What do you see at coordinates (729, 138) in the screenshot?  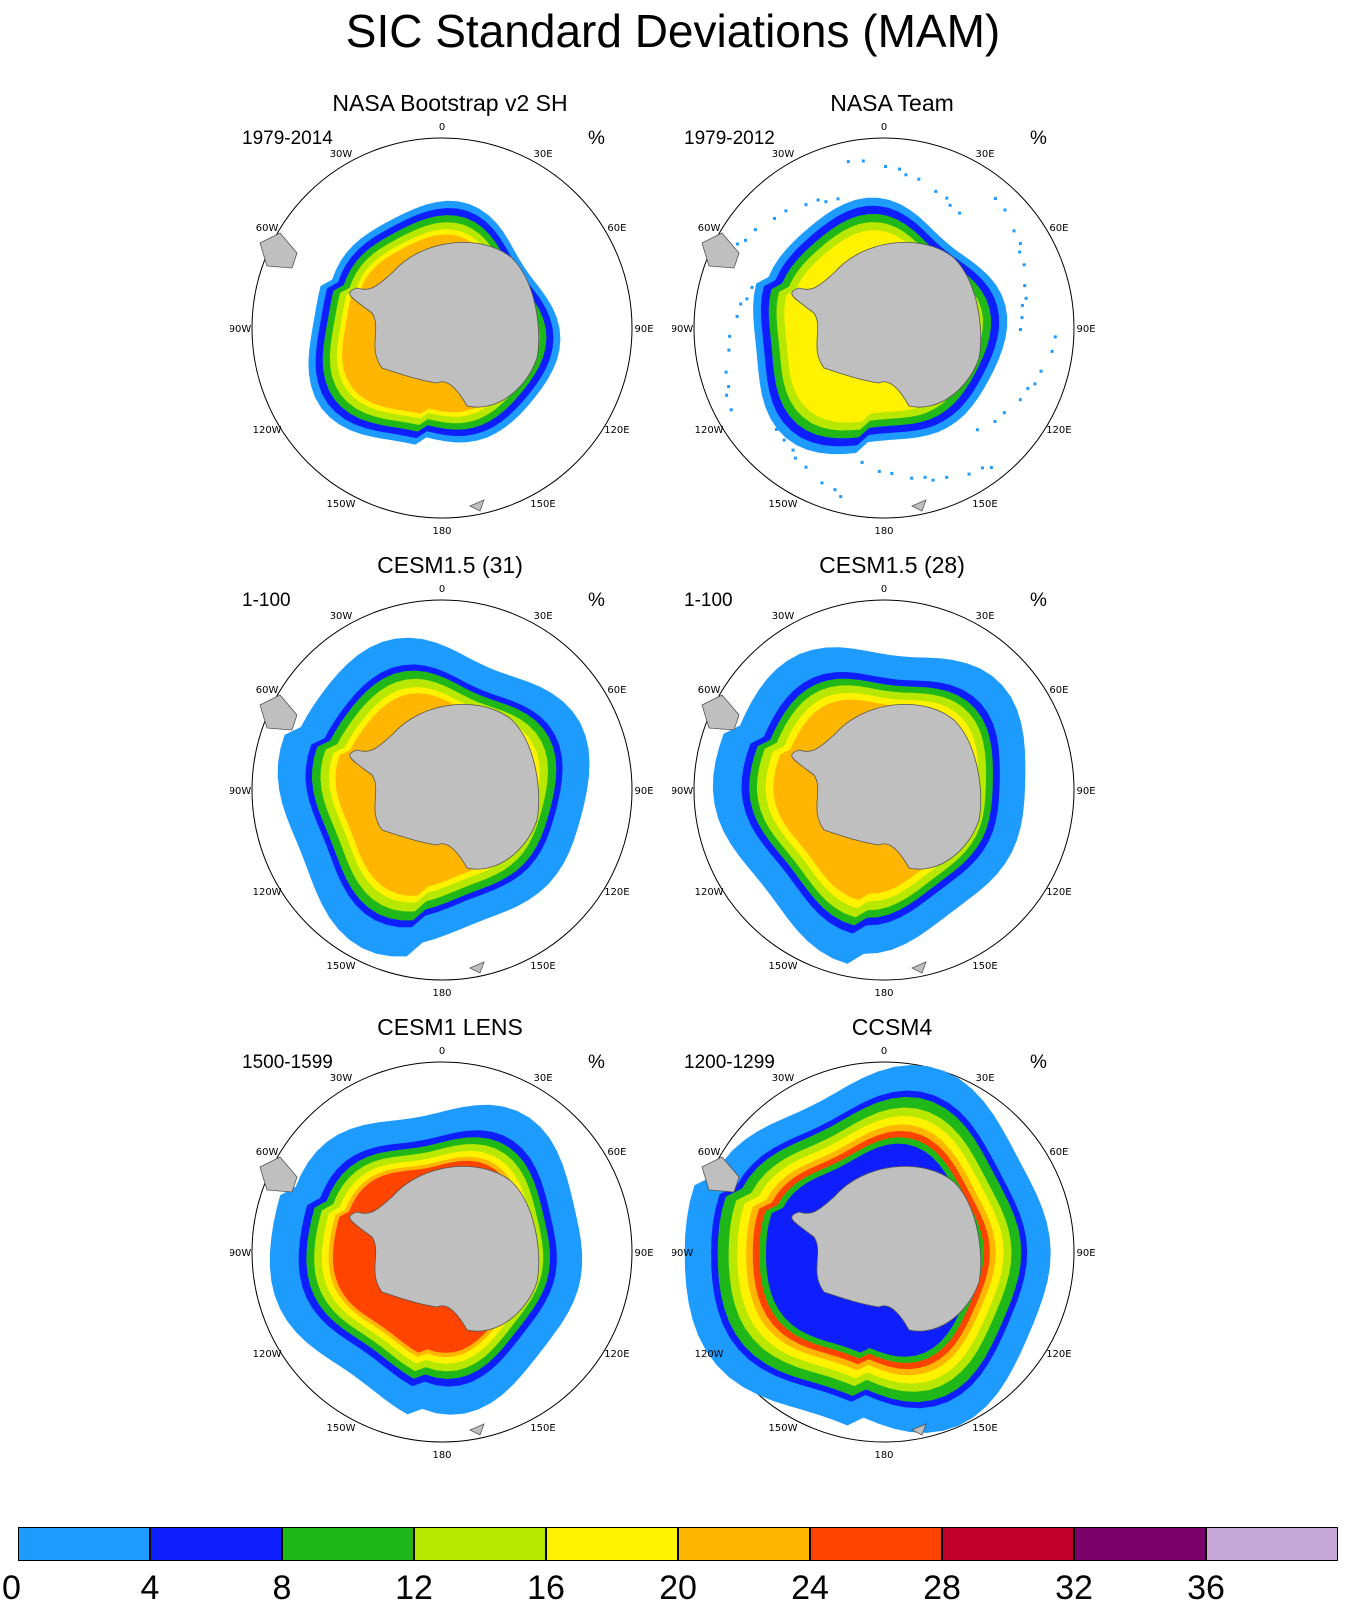 I see `panel-period: 1979-2012` at bounding box center [729, 138].